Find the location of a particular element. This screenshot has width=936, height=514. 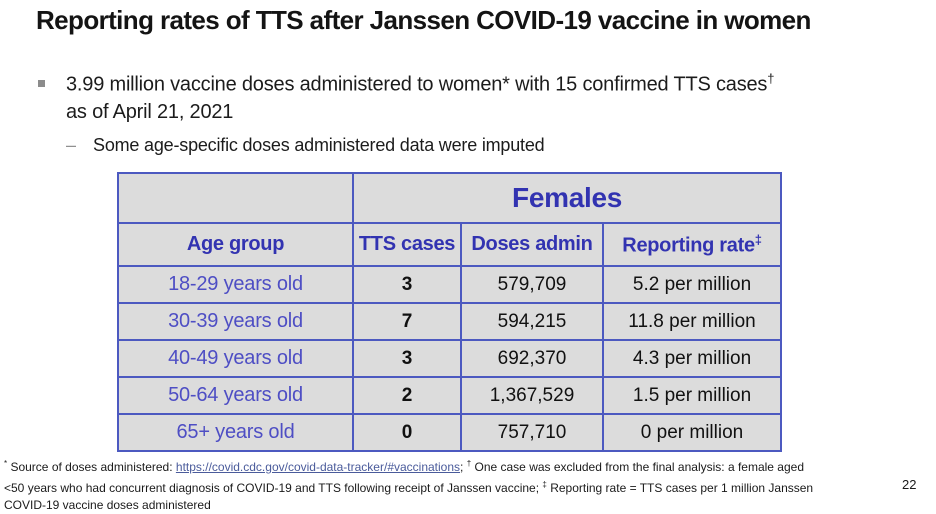

doses-admin-cell: 757,710 is located at coordinates (532, 432).